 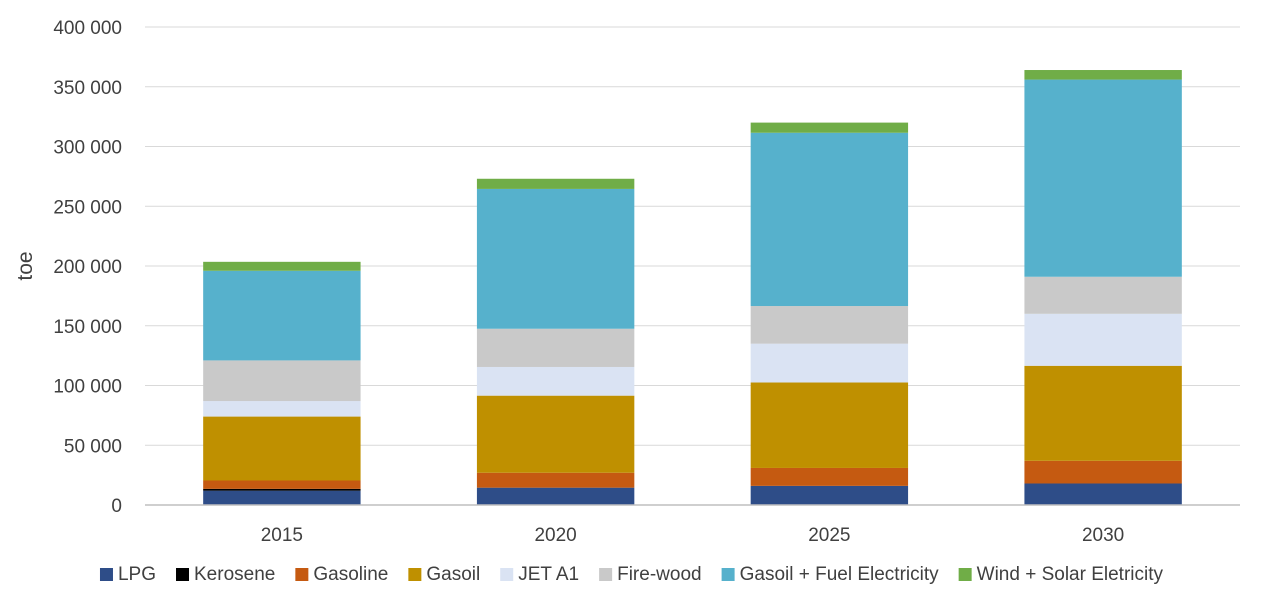 I want to click on x-tick-label: 2015, so click(x=282, y=535).